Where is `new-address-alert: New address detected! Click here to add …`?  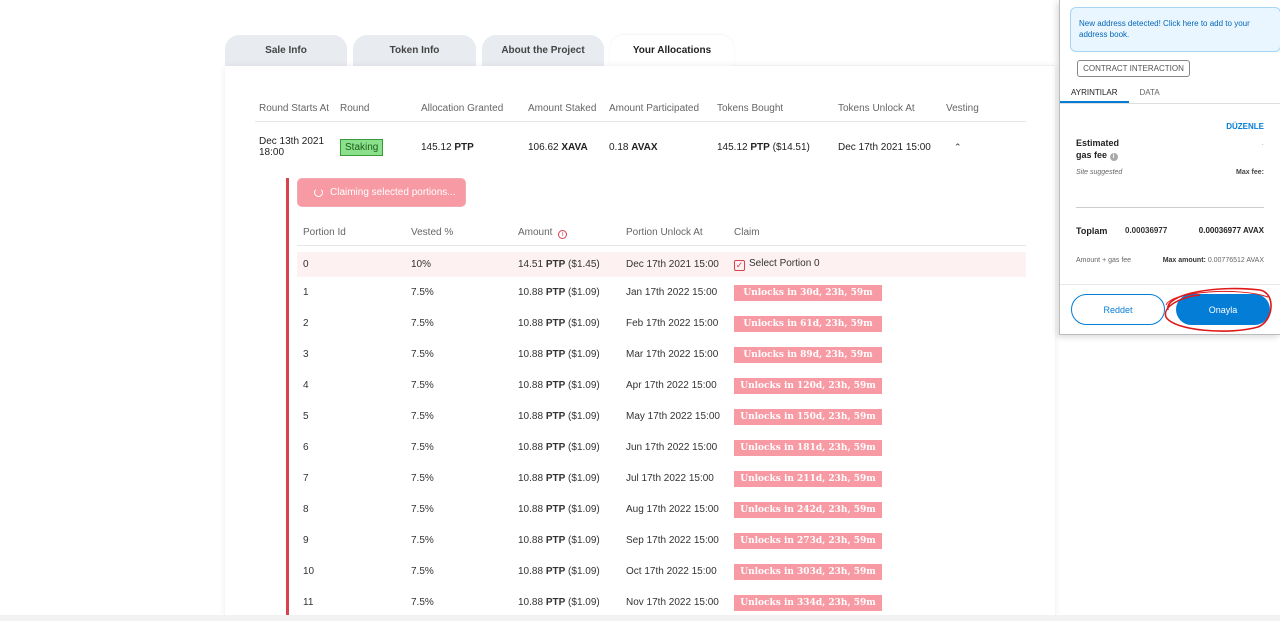 new-address-alert: New address detected! Click here to add … is located at coordinates (1175, 29).